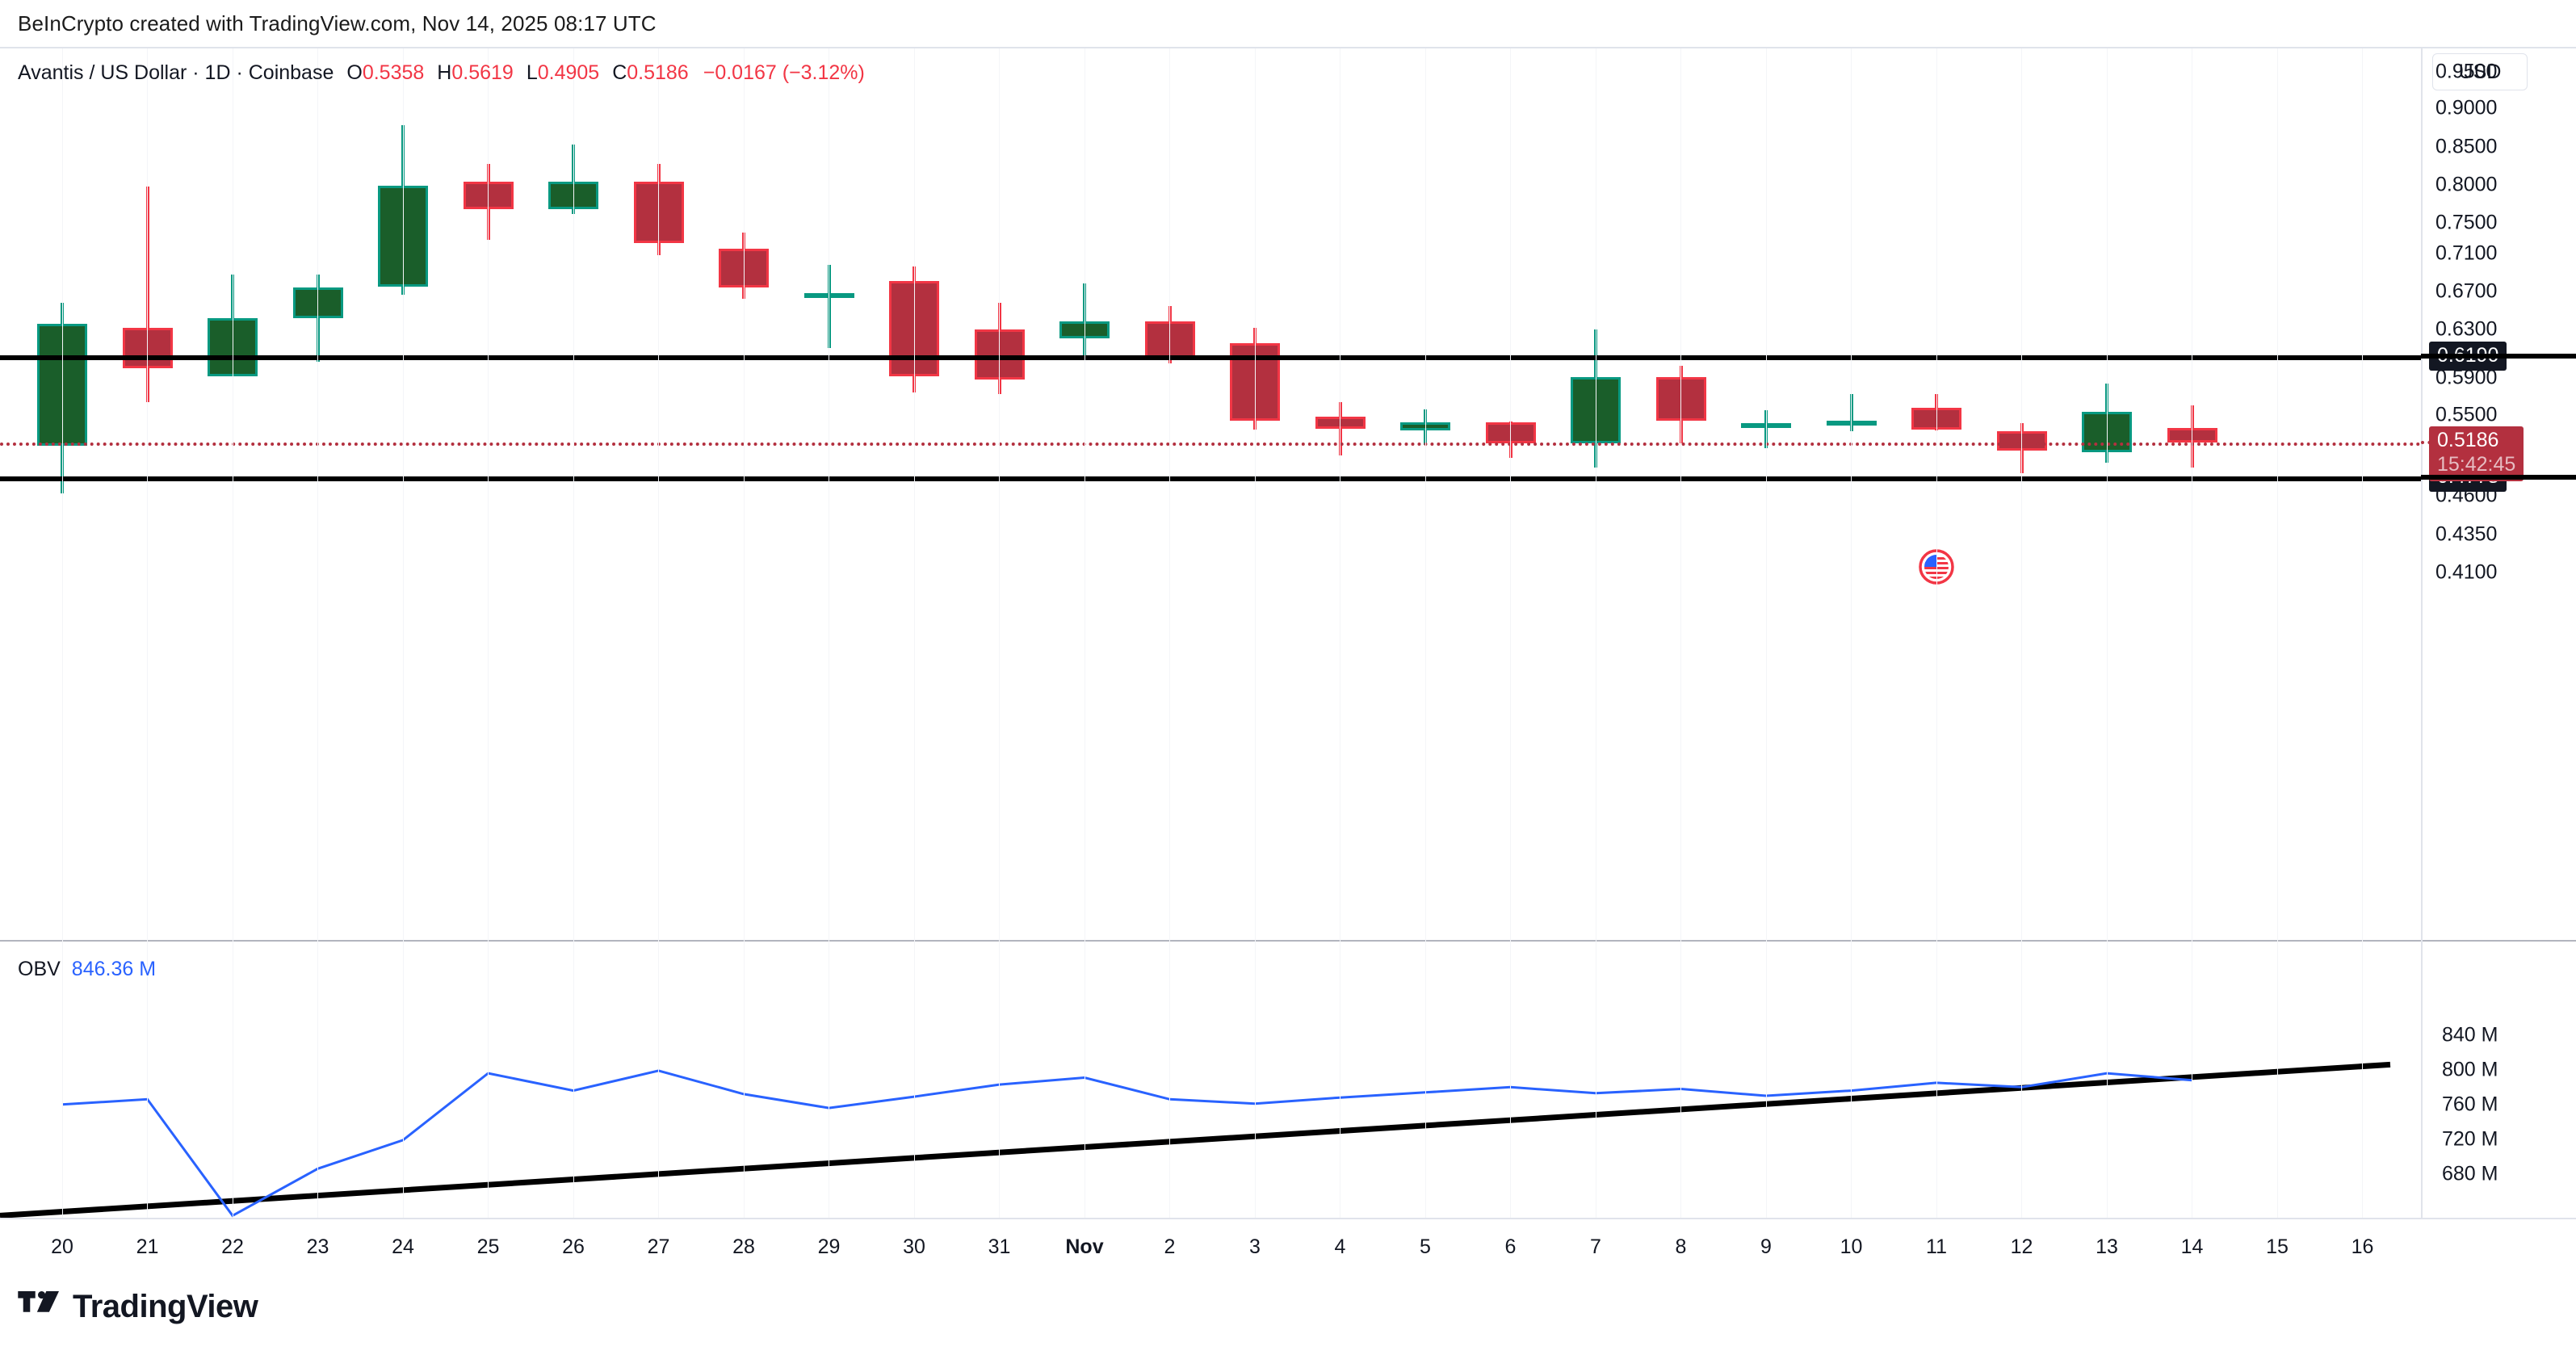  What do you see at coordinates (829, 1246) in the screenshot?
I see `time-tick: 29` at bounding box center [829, 1246].